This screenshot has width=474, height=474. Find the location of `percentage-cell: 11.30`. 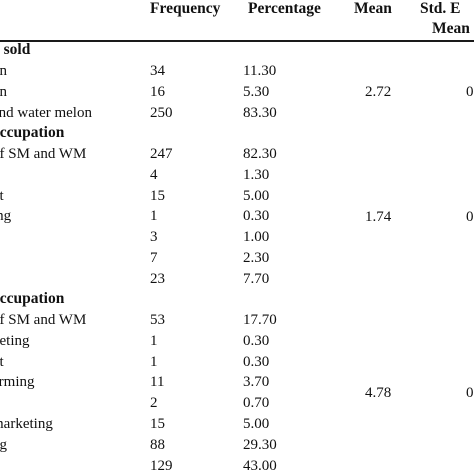

percentage-cell: 11.30 is located at coordinates (260, 71).